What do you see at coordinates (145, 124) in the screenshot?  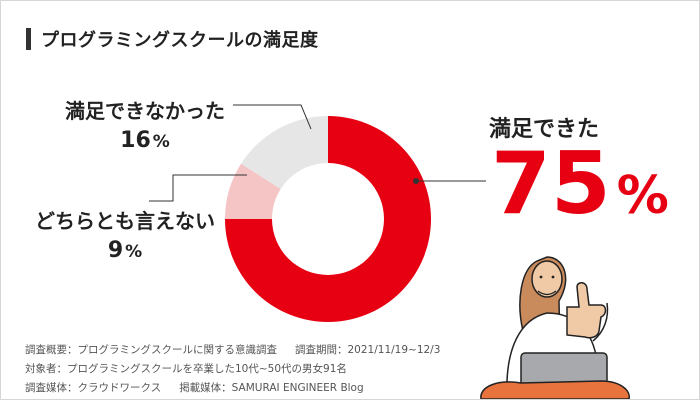 I see `label-dissatisfied: 満足できなかった 16%` at bounding box center [145, 124].